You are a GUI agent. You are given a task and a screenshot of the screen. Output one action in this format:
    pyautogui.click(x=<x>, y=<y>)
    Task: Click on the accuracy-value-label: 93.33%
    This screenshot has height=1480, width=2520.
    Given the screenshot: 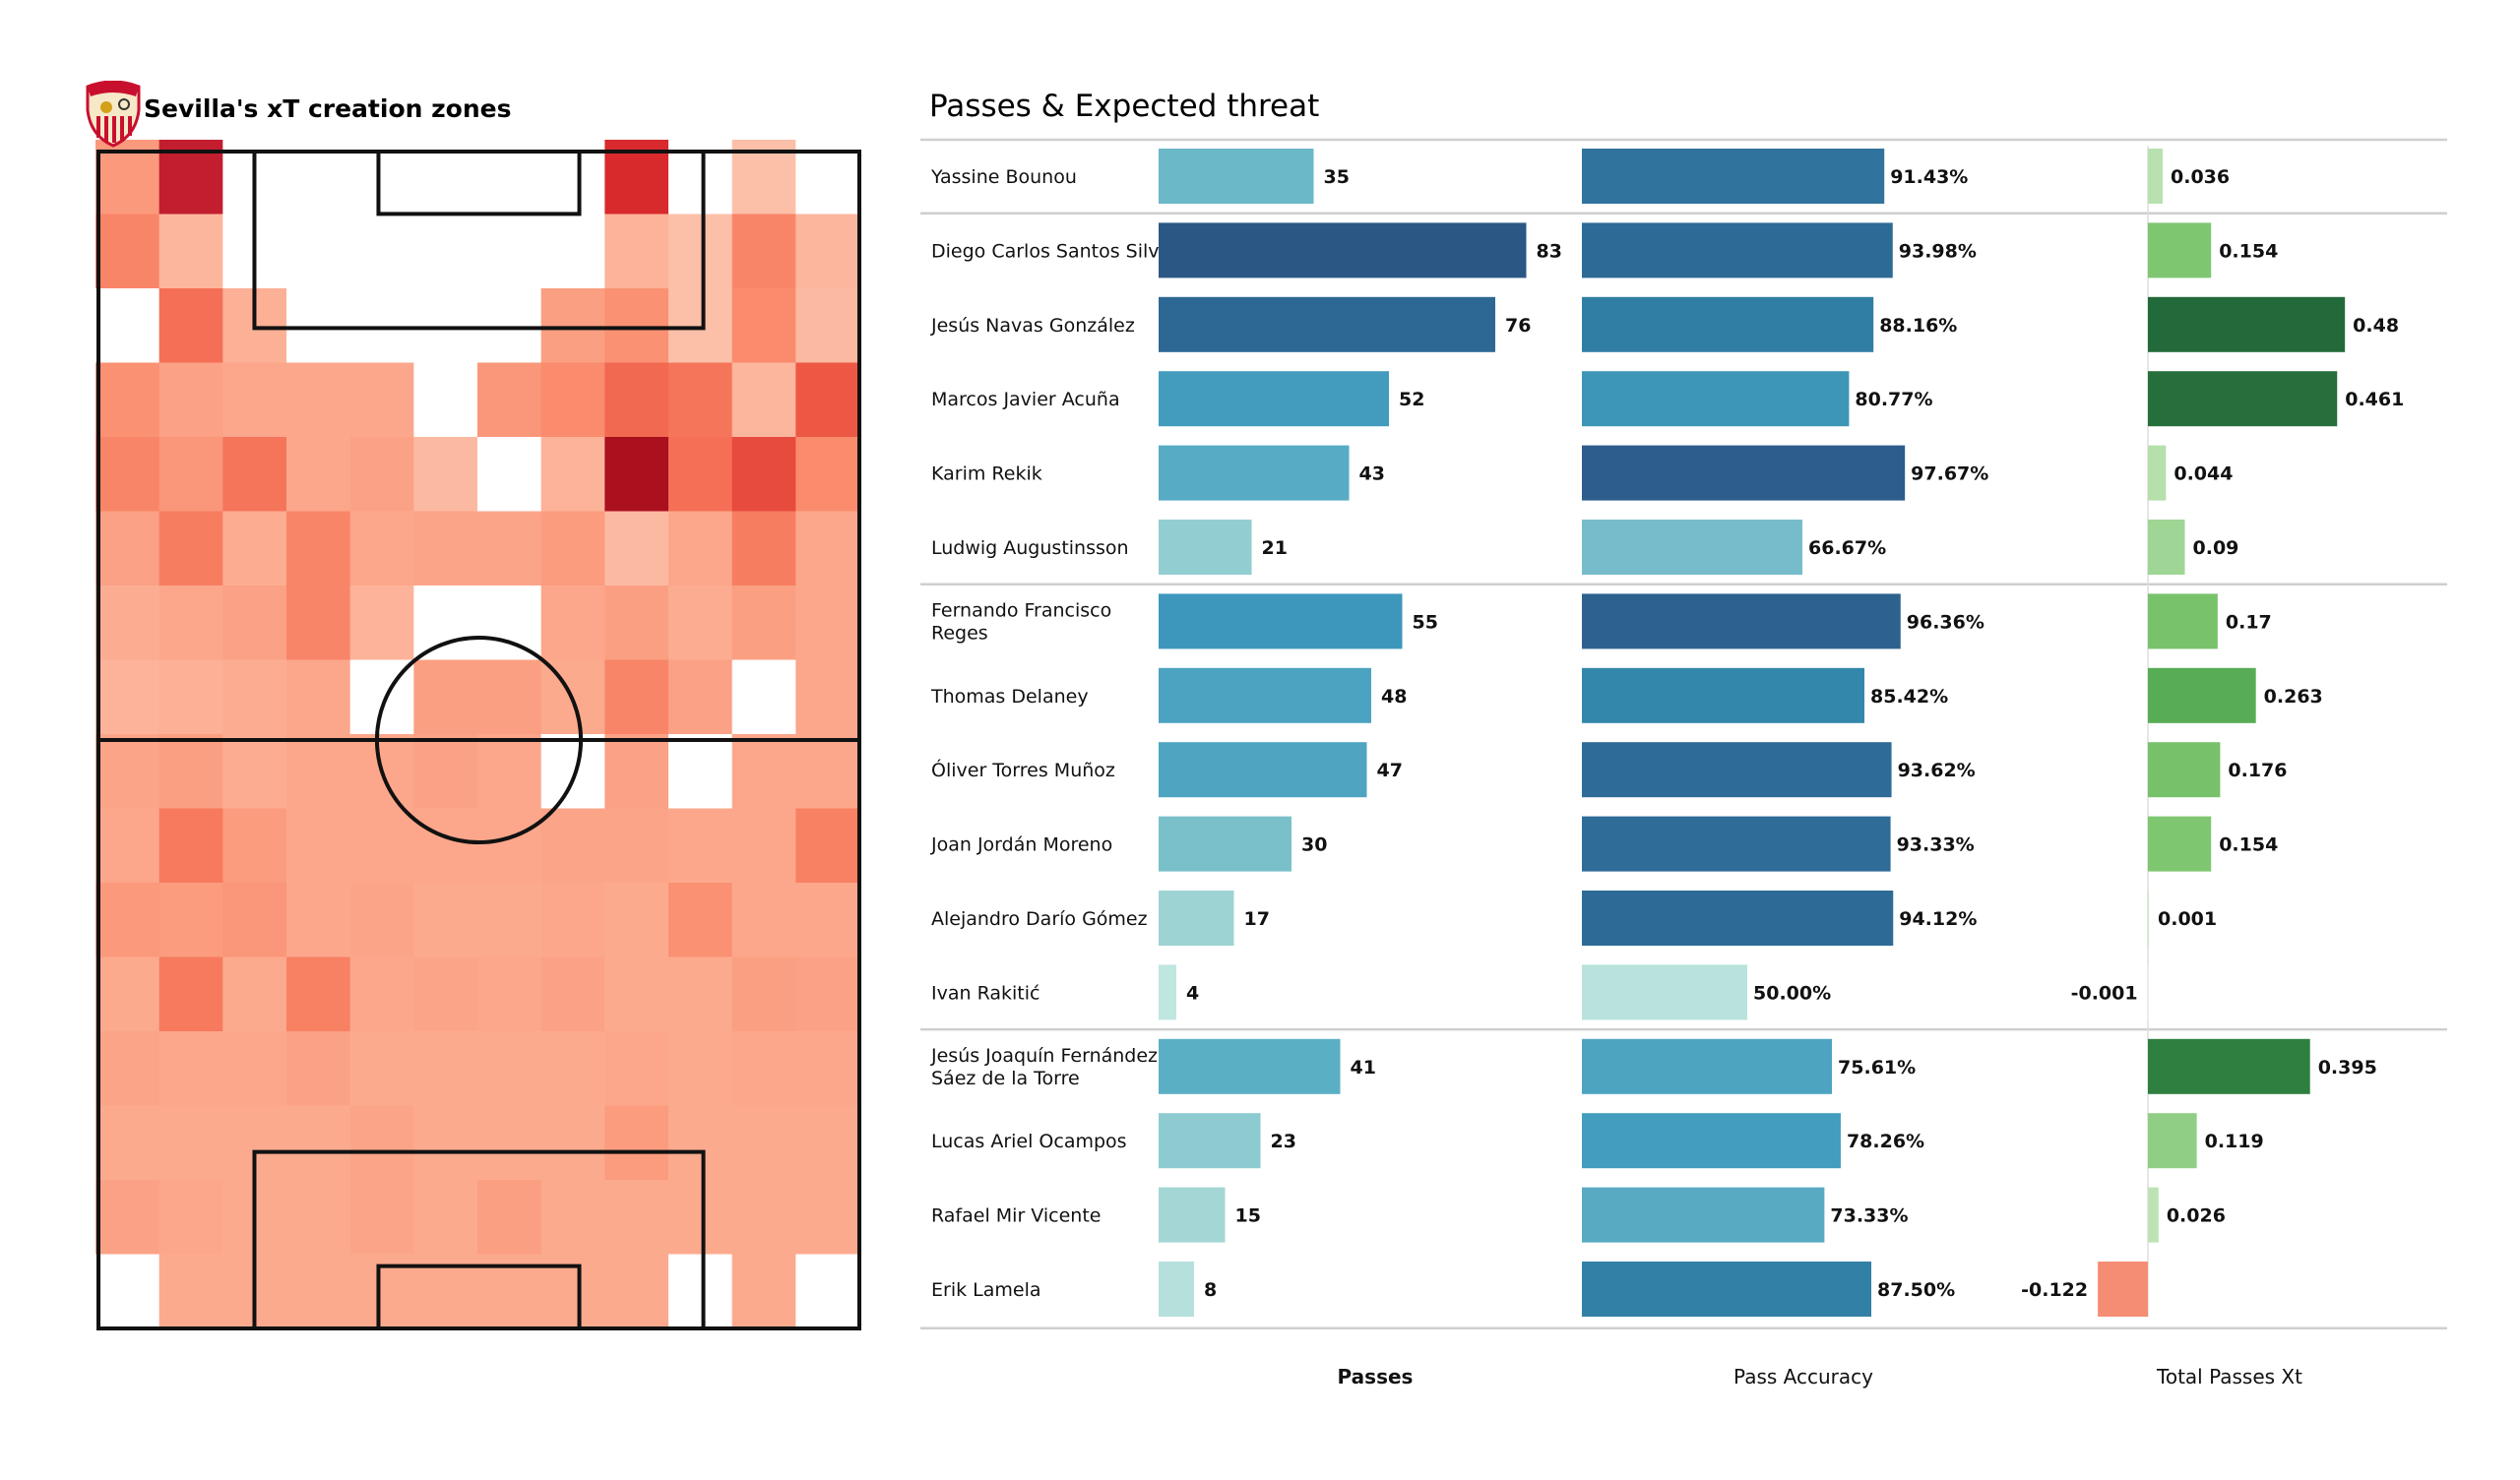 What is the action you would take?
    pyautogui.click(x=1936, y=845)
    